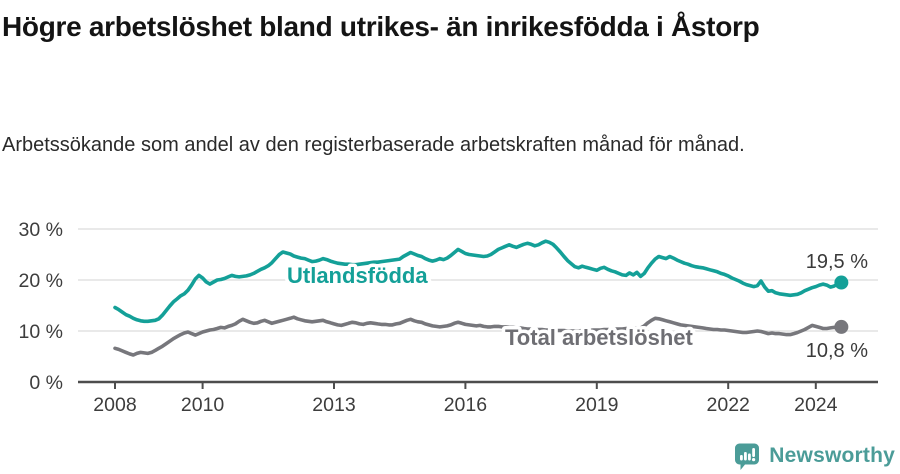  What do you see at coordinates (841, 326) in the screenshot?
I see `series-end-dot-total` at bounding box center [841, 326].